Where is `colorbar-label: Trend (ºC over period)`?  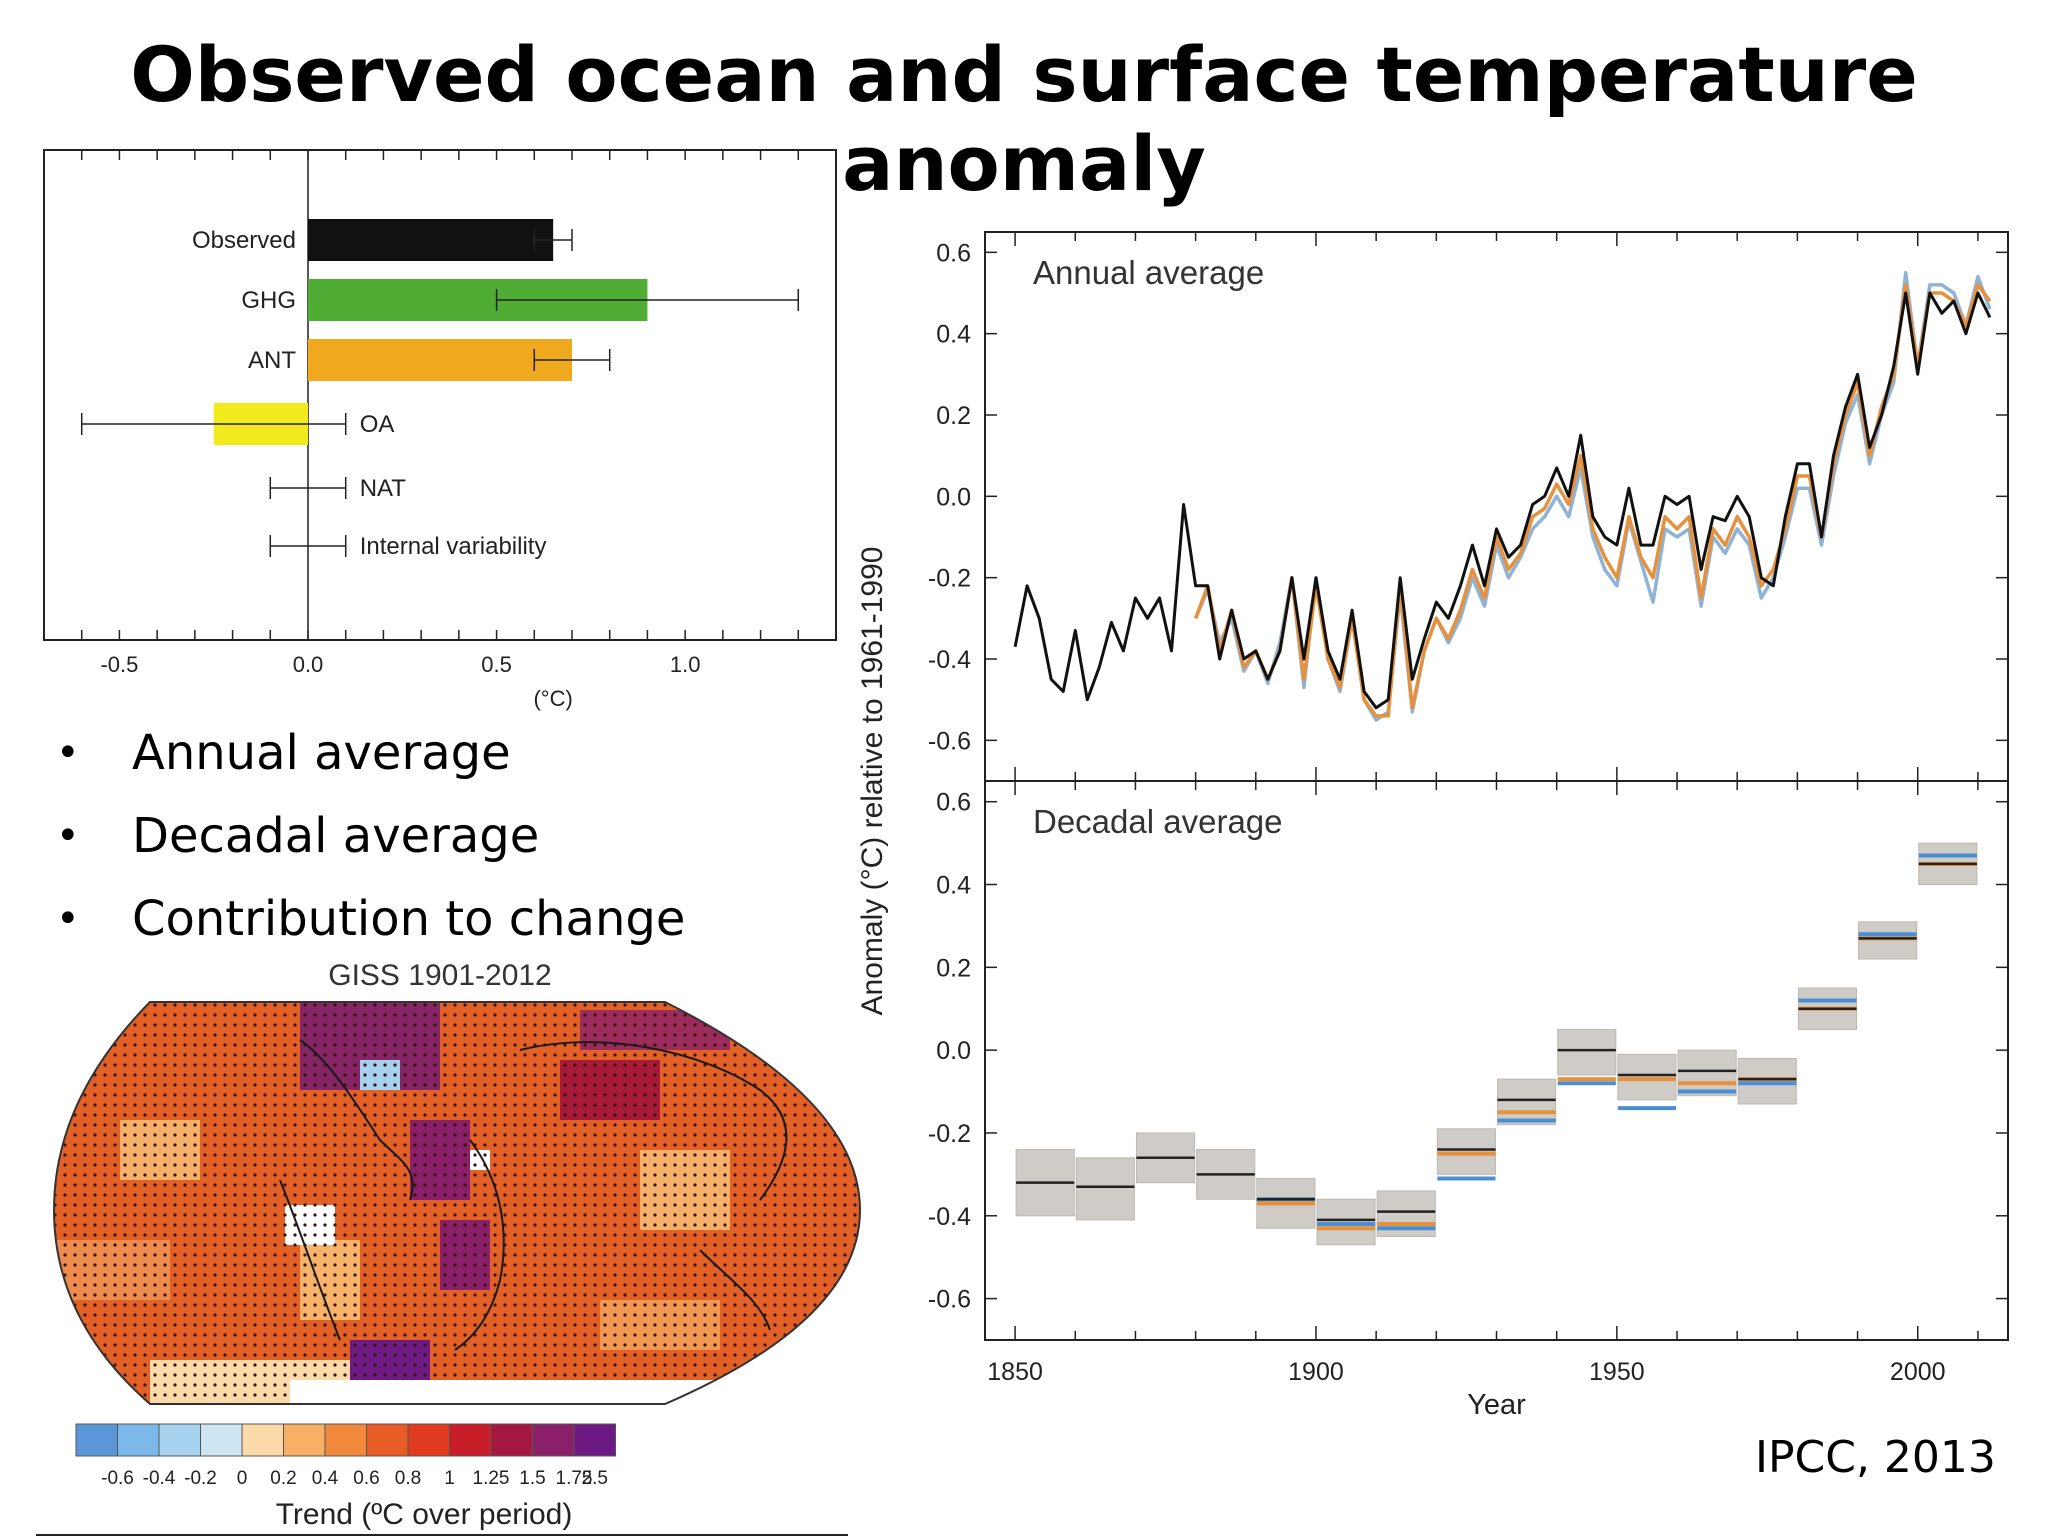 colorbar-label: Trend (ºC over period) is located at coordinates (424, 1514).